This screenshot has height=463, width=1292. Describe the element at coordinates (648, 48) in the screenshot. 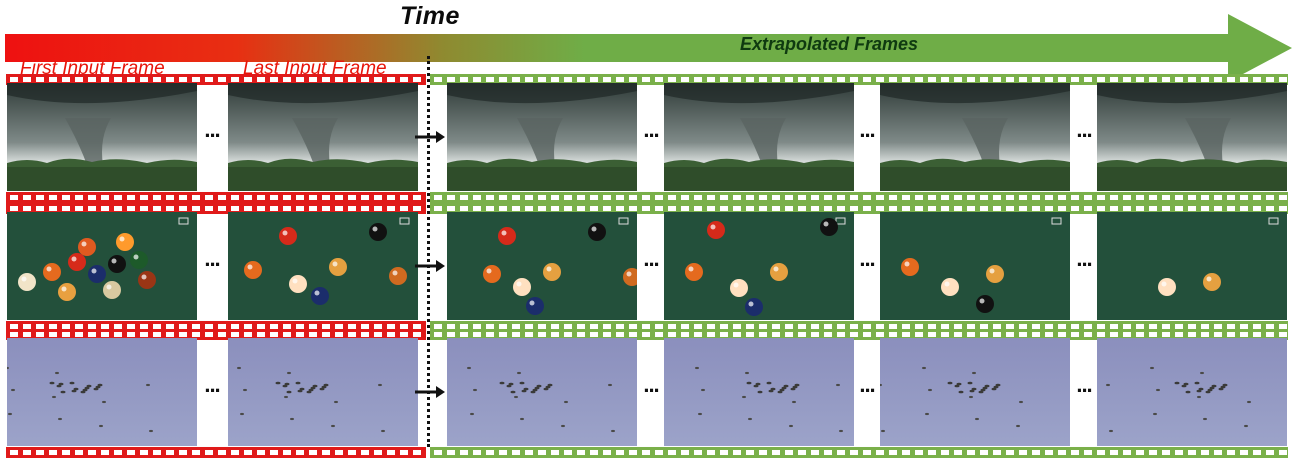

I see `time-arrow` at that location.